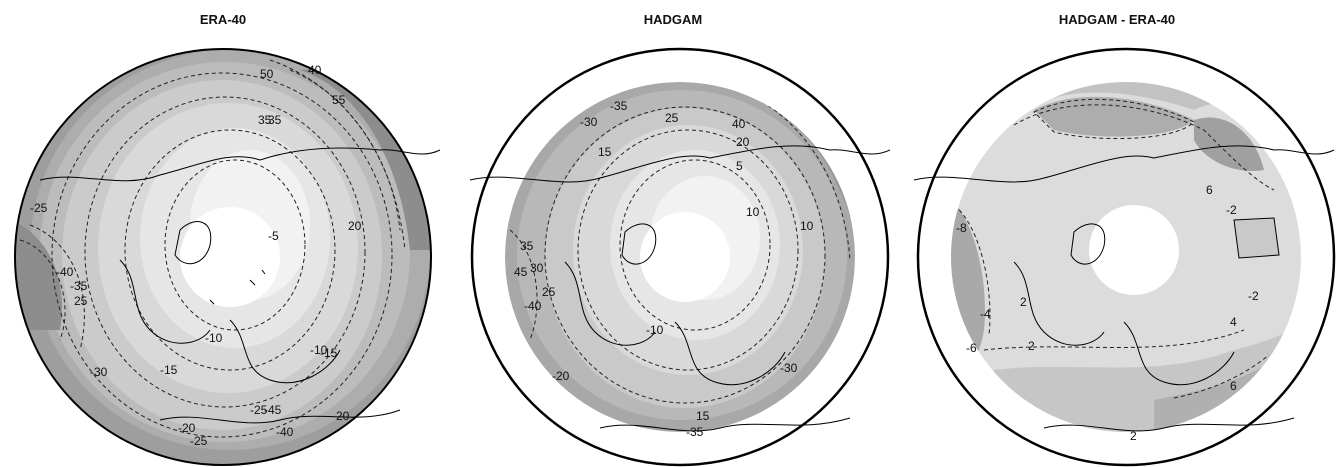  I want to click on panel-title: ERA-40, so click(223, 19).